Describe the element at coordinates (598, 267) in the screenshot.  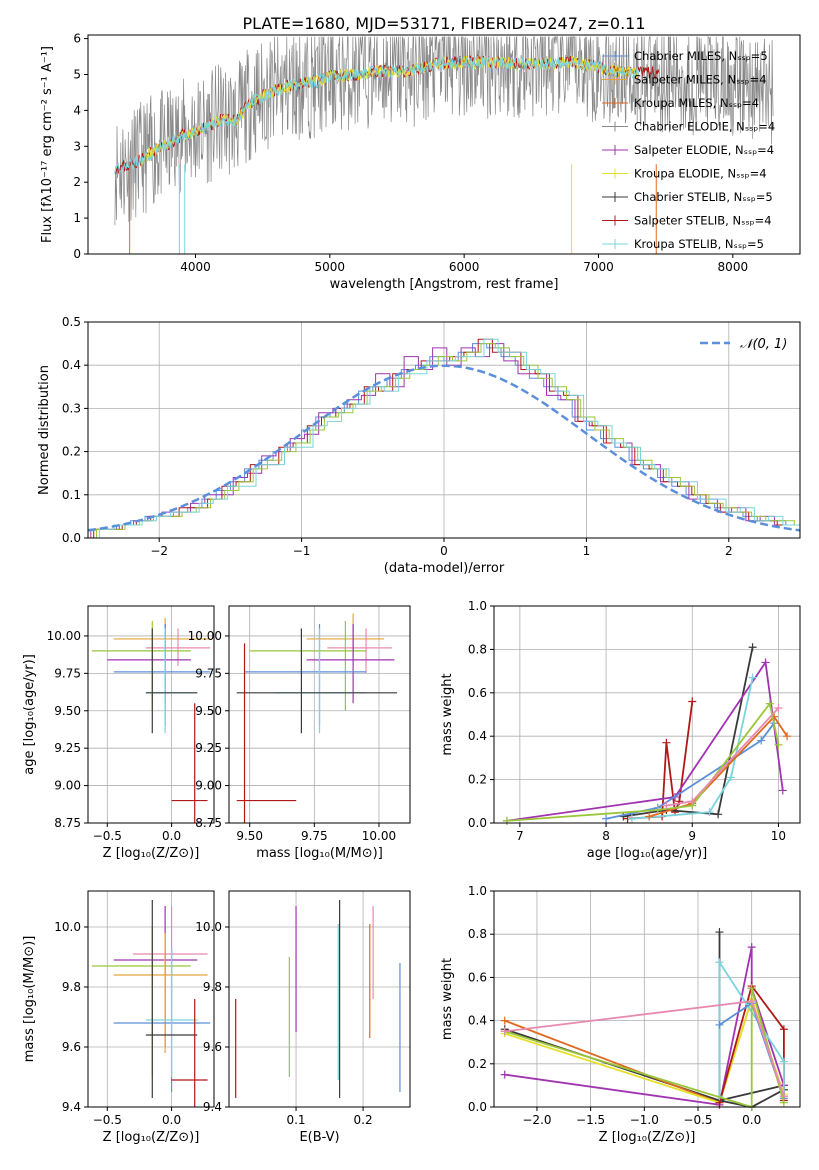
I see `x-tick-label: 7000` at that location.